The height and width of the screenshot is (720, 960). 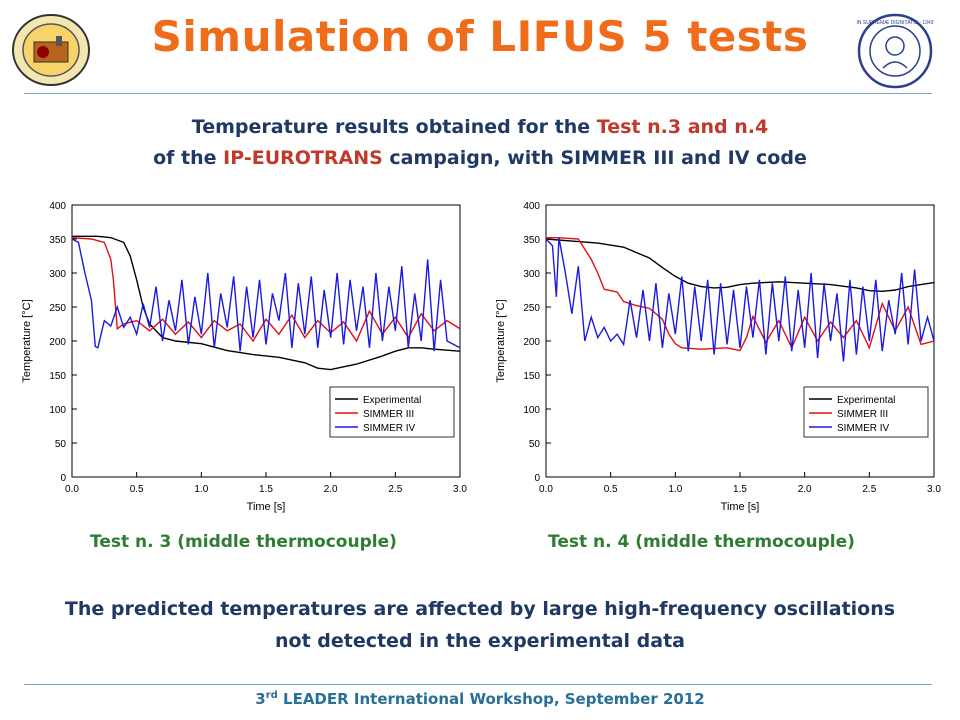 What do you see at coordinates (480, 36) in the screenshot?
I see `page-title: Simulation of LIFUS 5 tests` at bounding box center [480, 36].